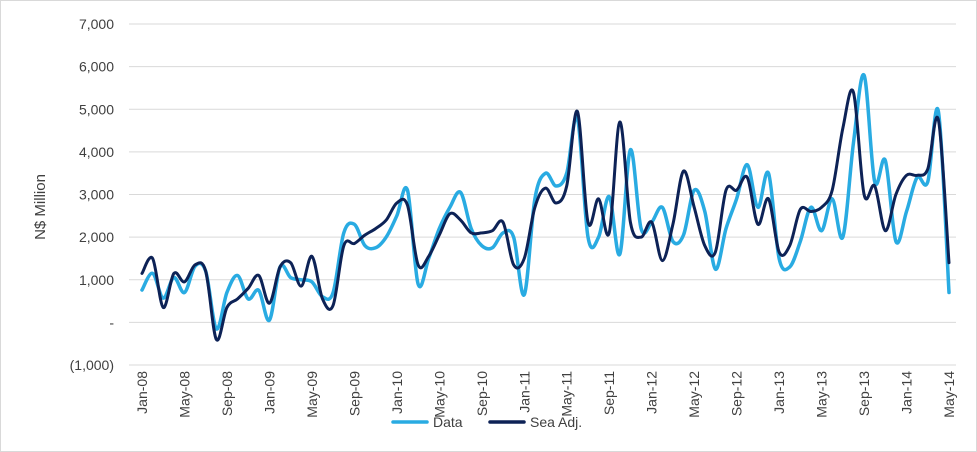 The width and height of the screenshot is (977, 452). I want to click on x-tick-label: May-11, so click(567, 394).